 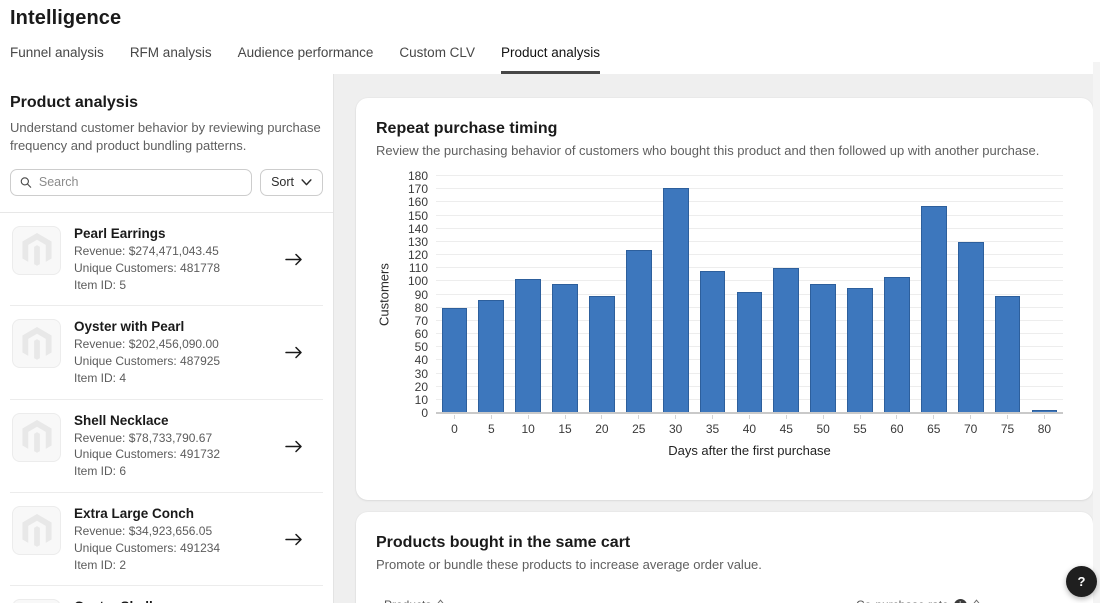 I want to click on y-tick-label: 40, so click(x=421, y=360).